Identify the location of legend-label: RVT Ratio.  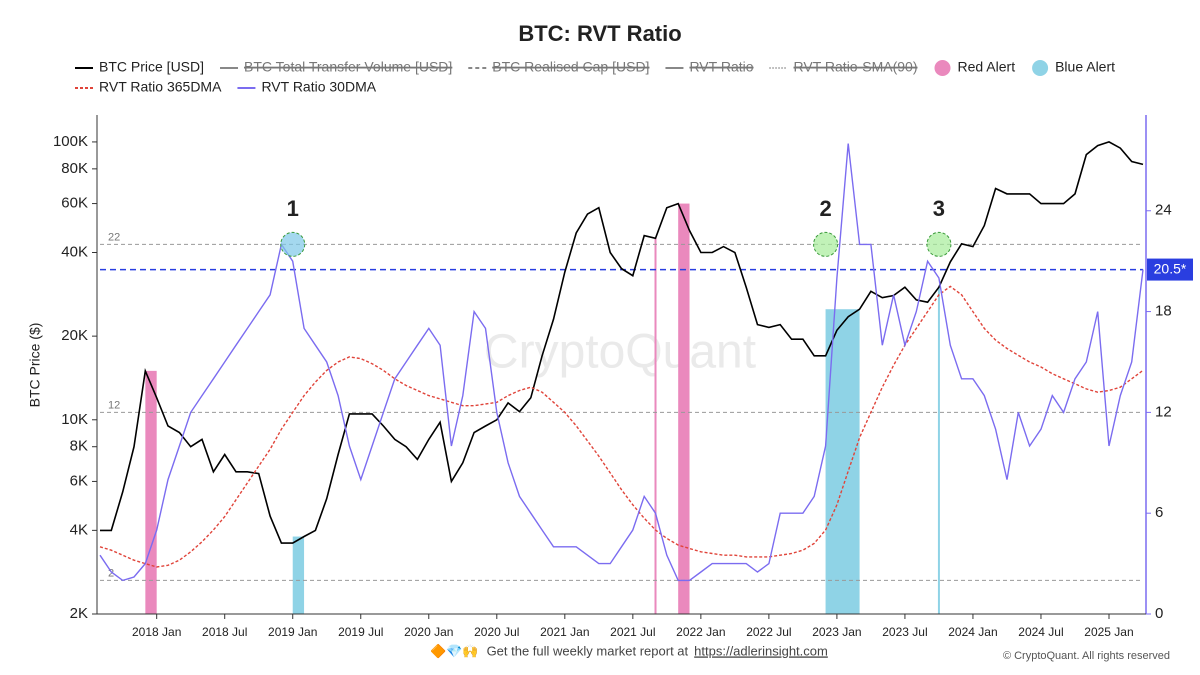
(721, 67).